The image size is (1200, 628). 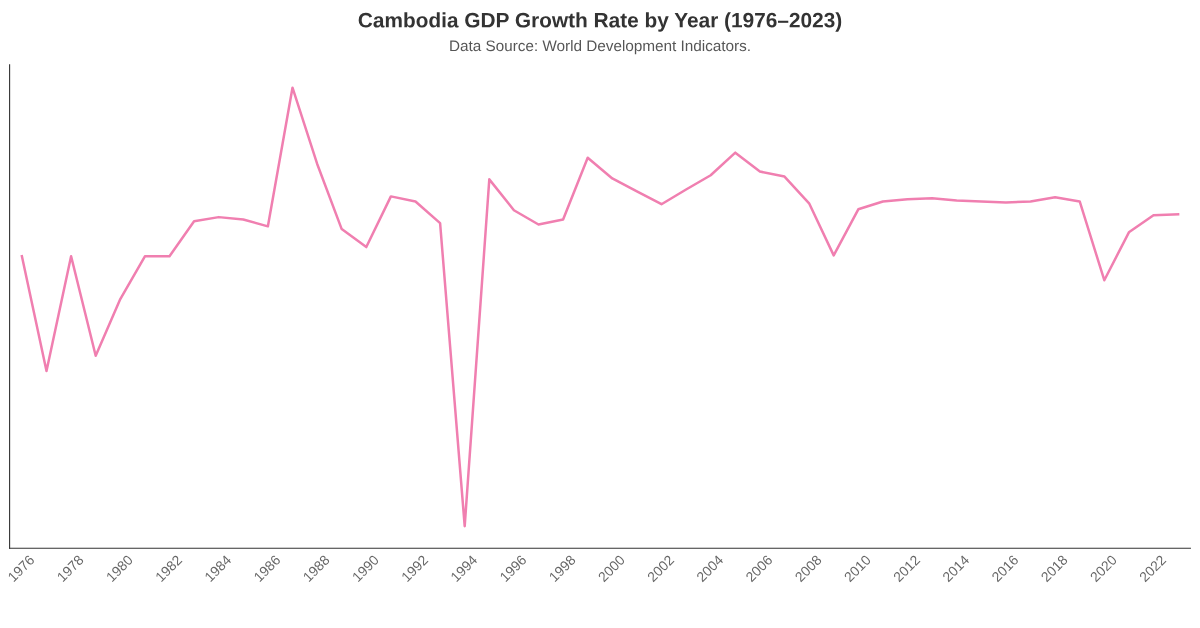 What do you see at coordinates (600, 47) in the screenshot?
I see `chart-subtitle: Data Source: World Development Indicators.` at bounding box center [600, 47].